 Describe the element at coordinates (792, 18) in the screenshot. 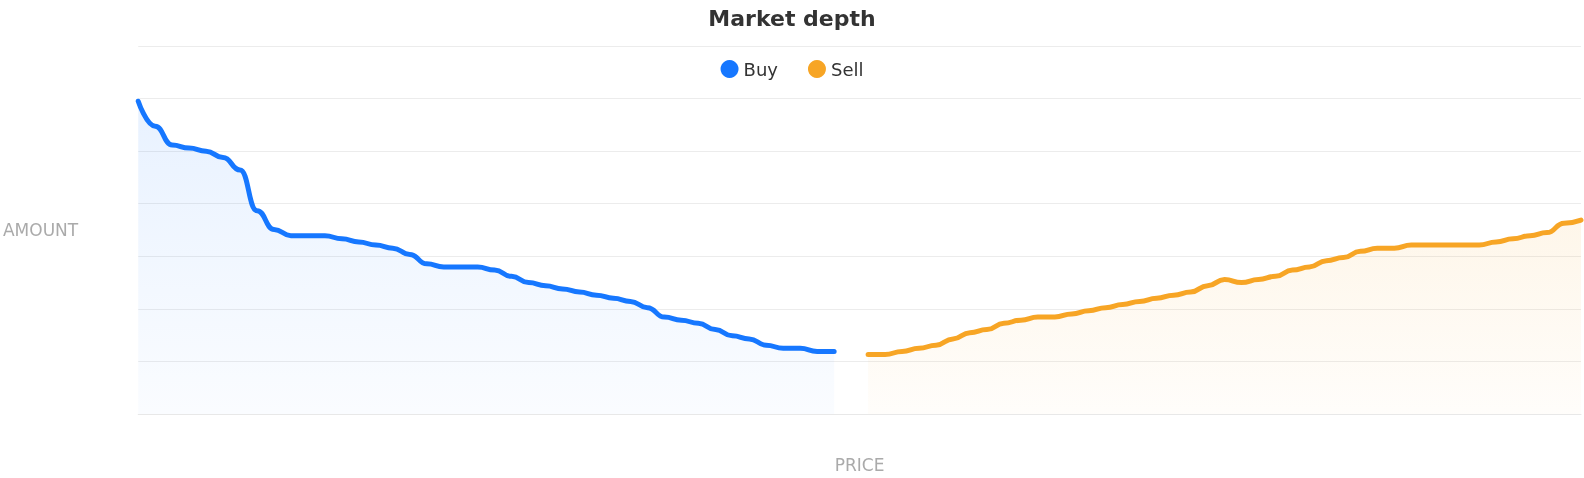

I see `chart-title: Market depth` at that location.